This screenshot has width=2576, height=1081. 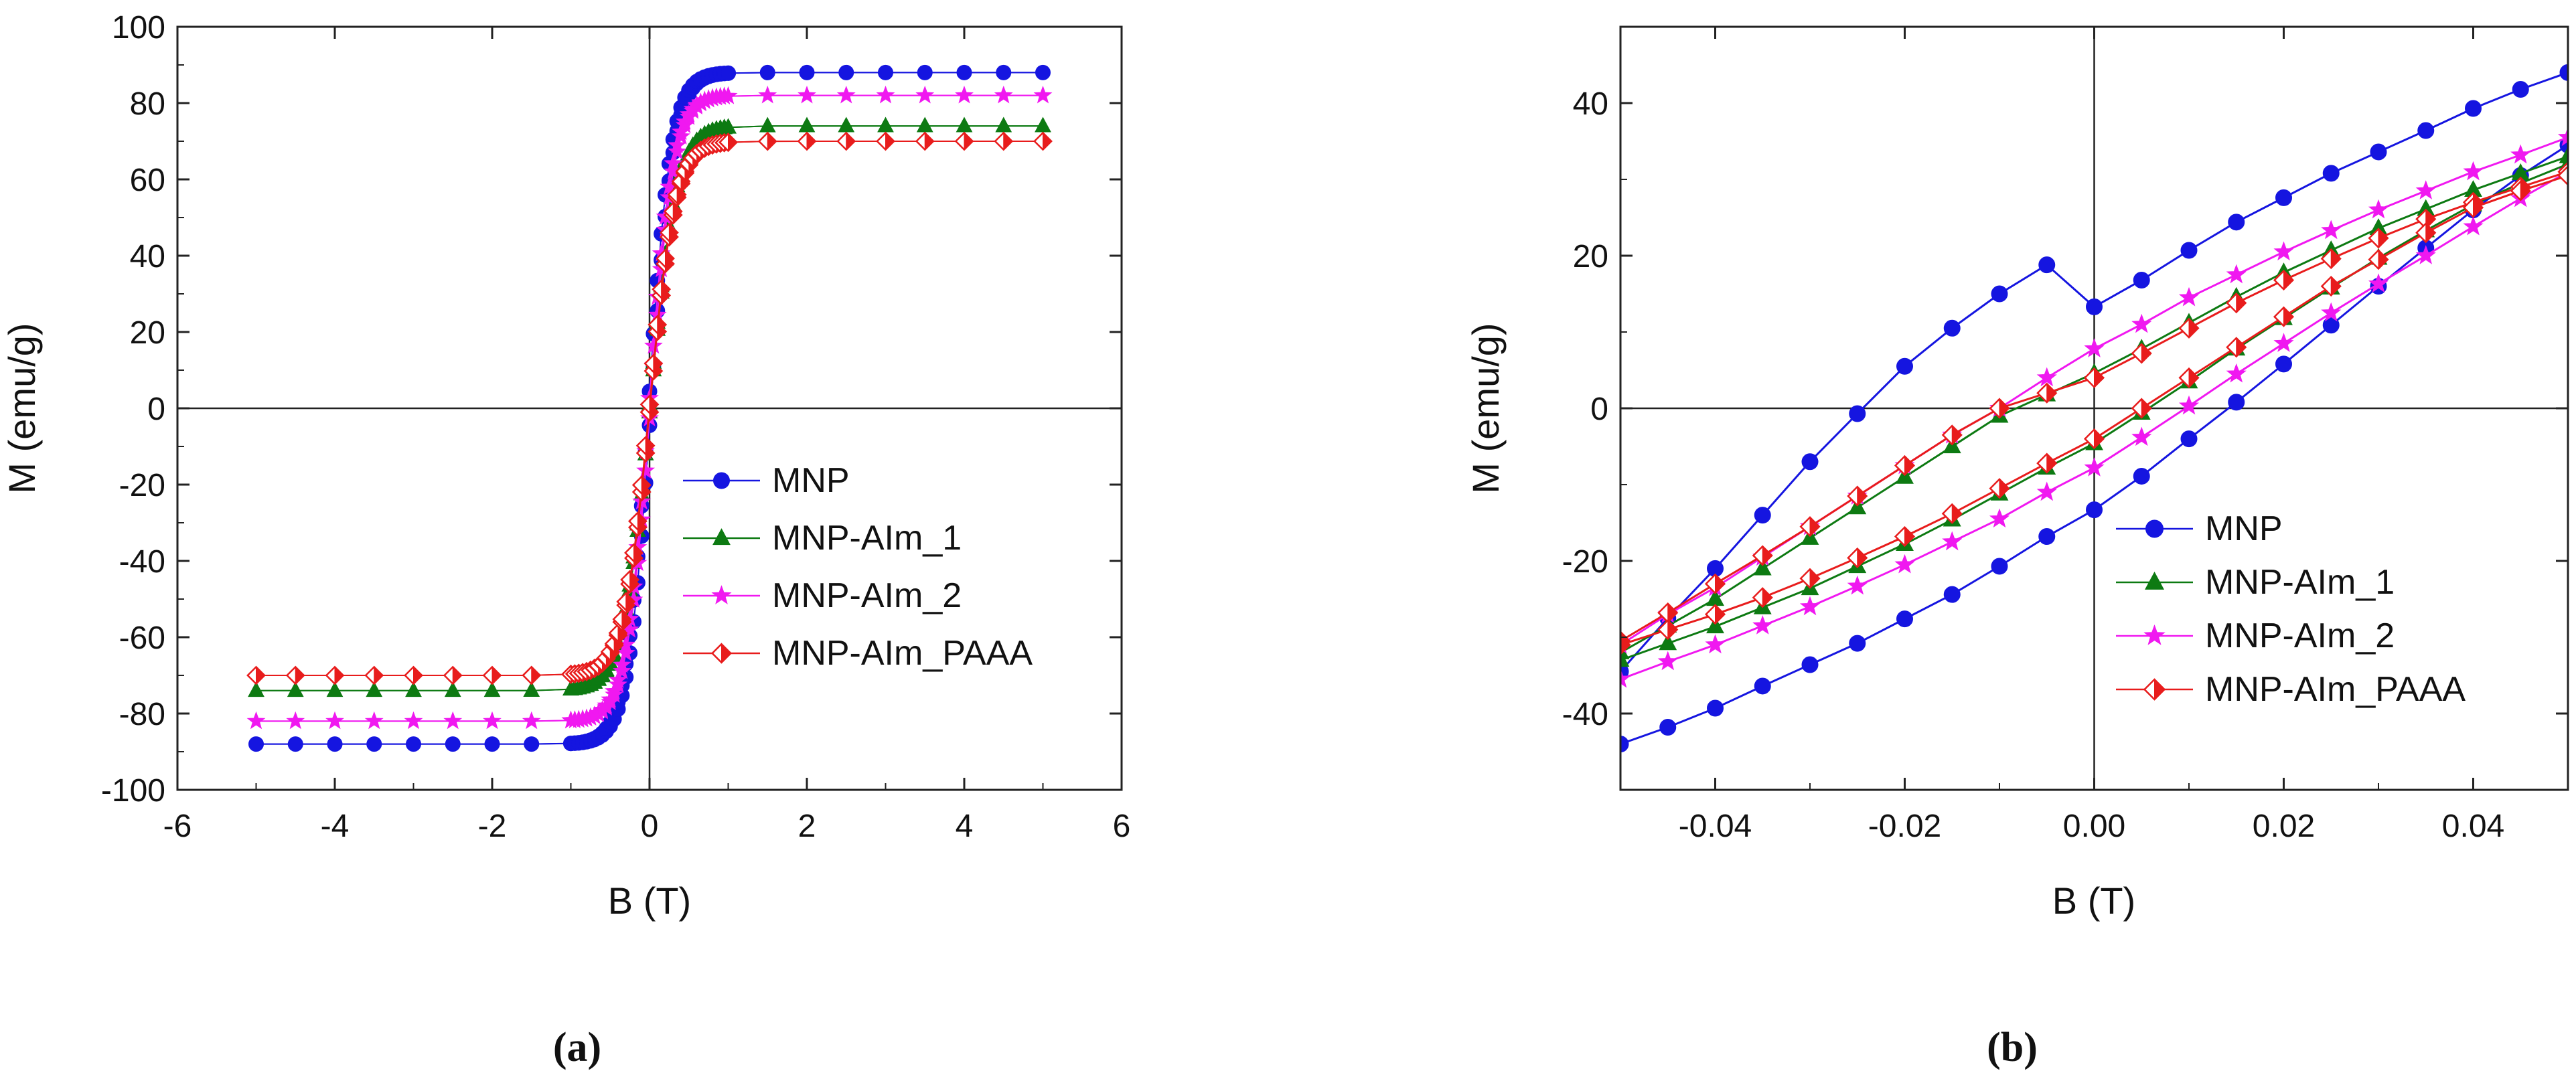 I want to click on b-legend-label: MNP-AIm_1, so click(x=2300, y=582).